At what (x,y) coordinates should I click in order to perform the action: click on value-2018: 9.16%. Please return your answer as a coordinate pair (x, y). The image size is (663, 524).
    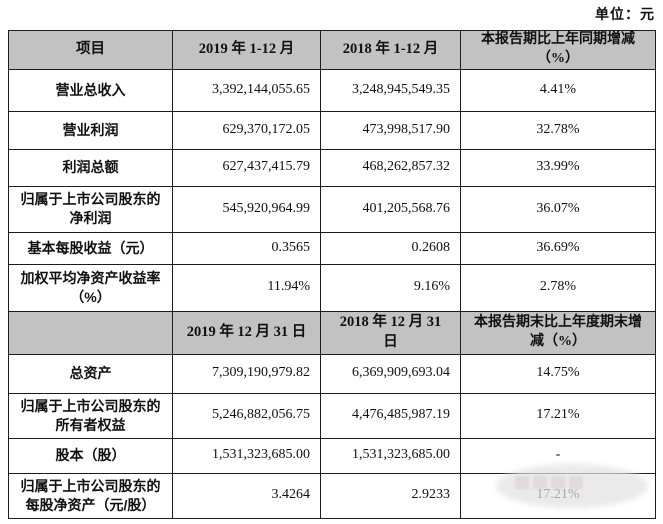
    Looking at the image, I should click on (390, 287).